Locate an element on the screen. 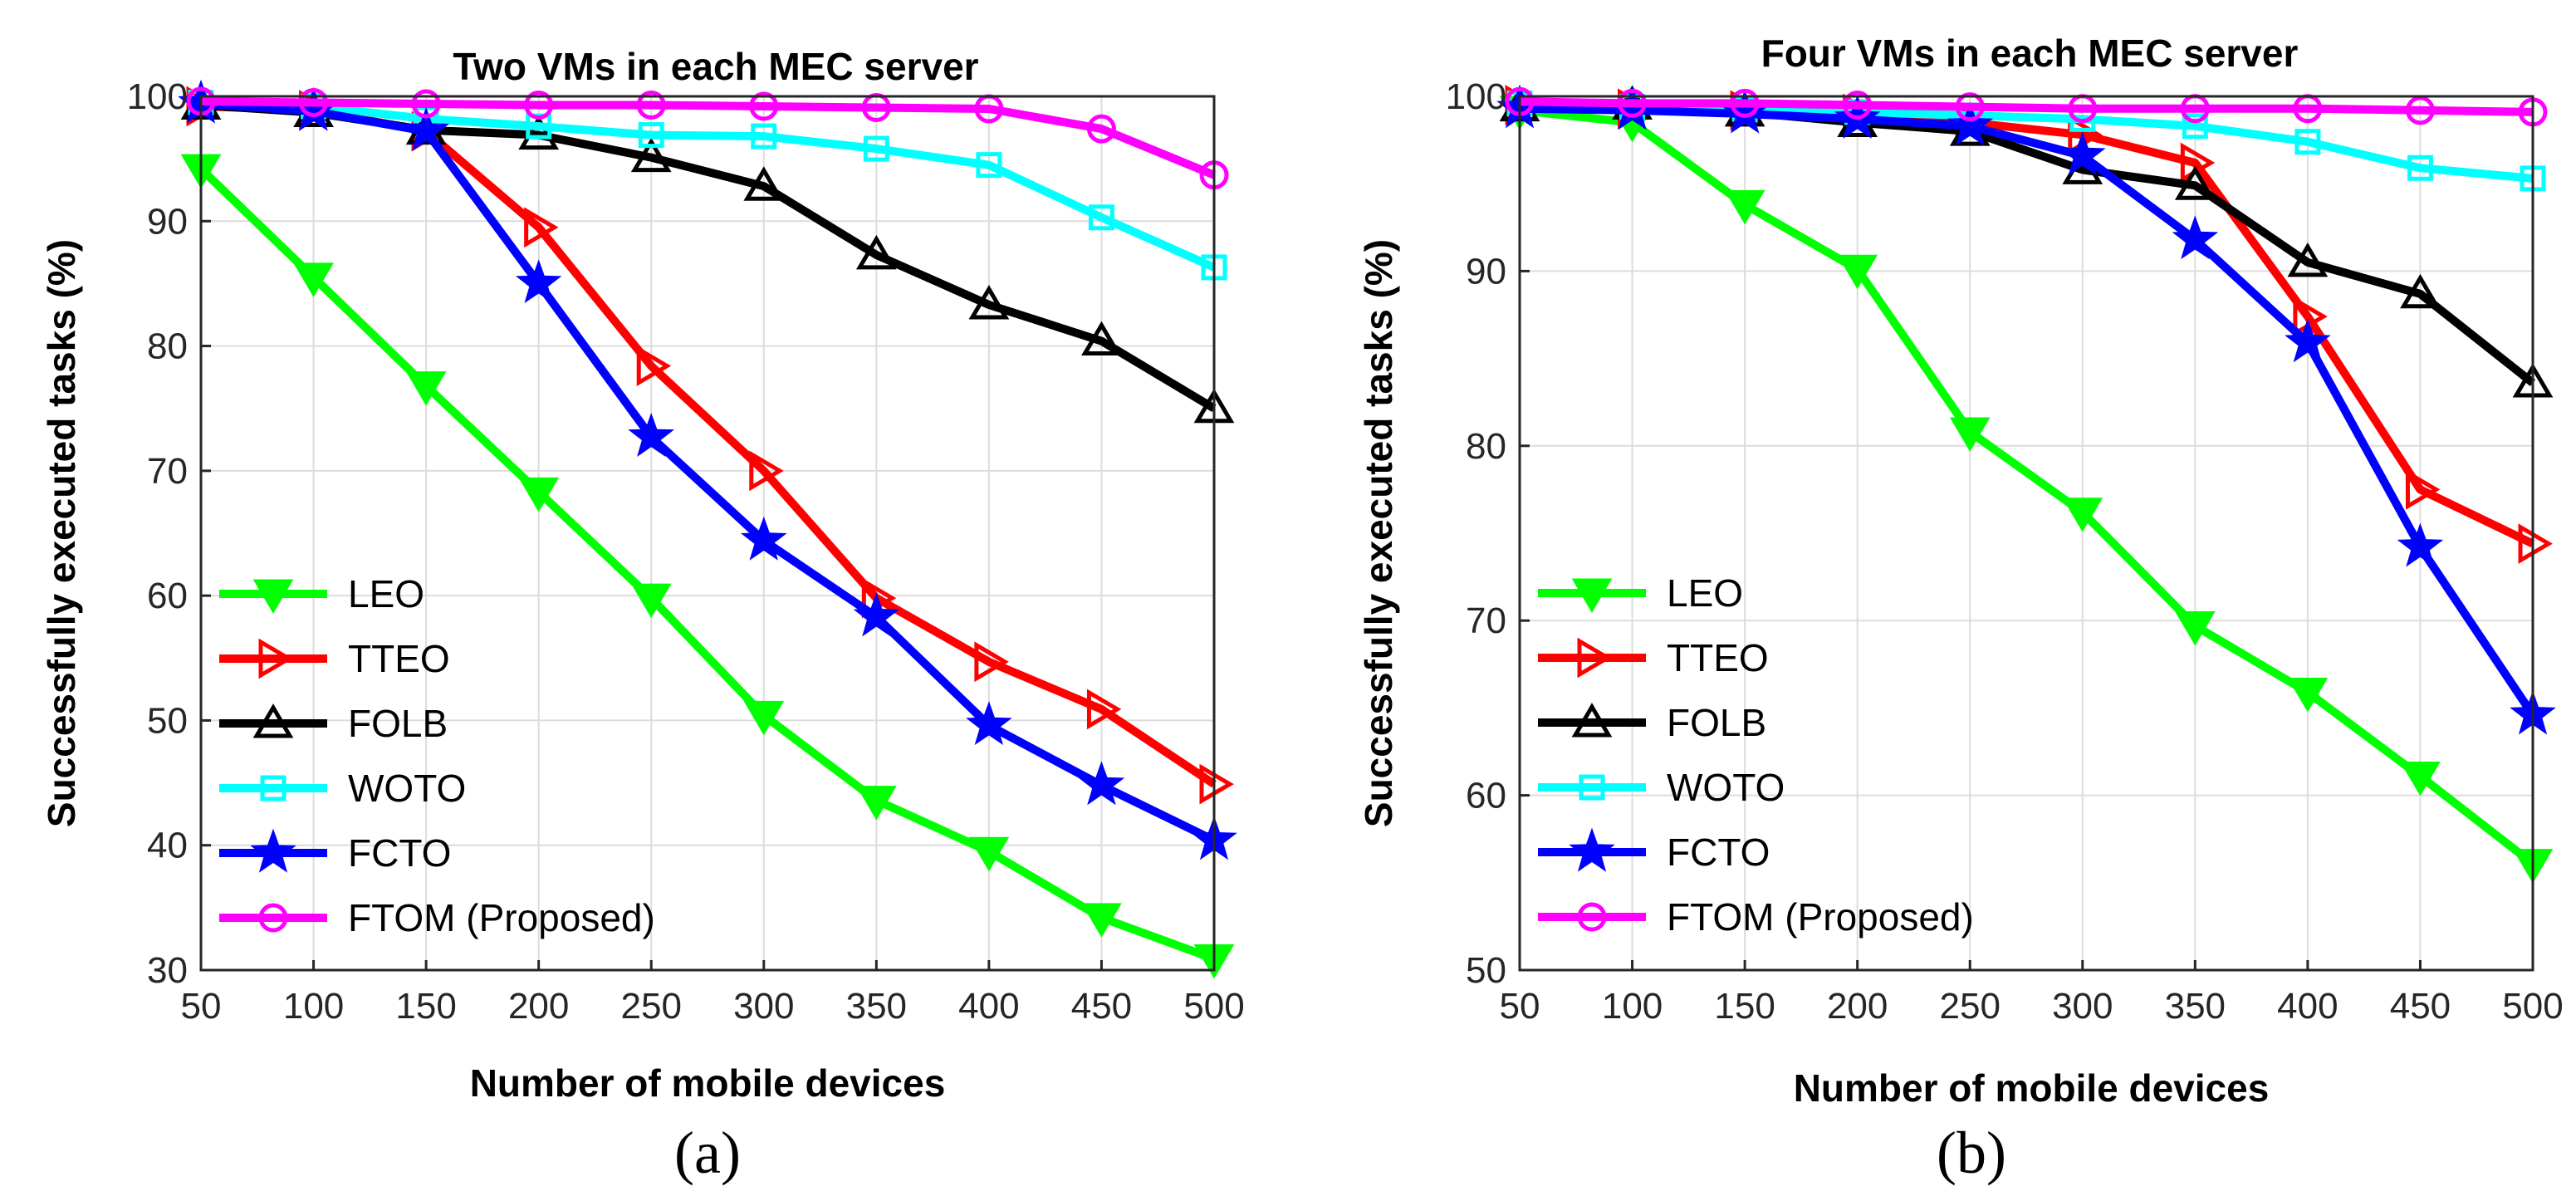  legend: LEO TTEO FOLB WOTO FCTO FTOM (Proposed) is located at coordinates (1756, 755).